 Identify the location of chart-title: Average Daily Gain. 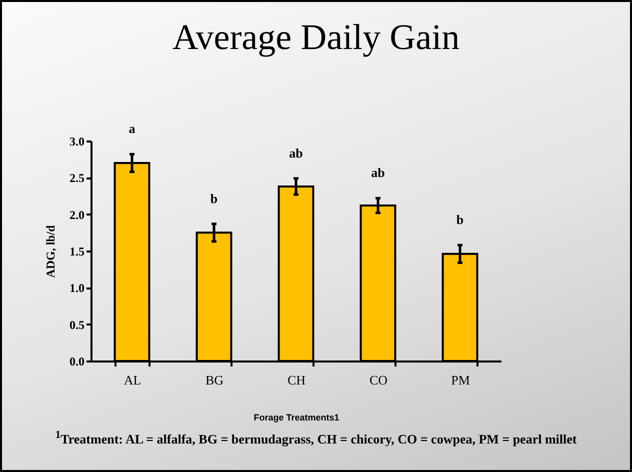
(316, 37).